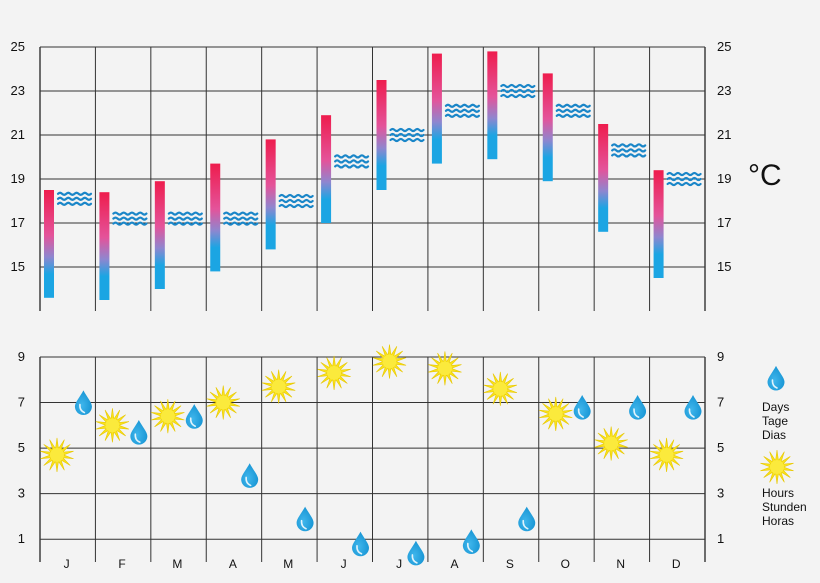  I want to click on month-label: O, so click(565, 564).